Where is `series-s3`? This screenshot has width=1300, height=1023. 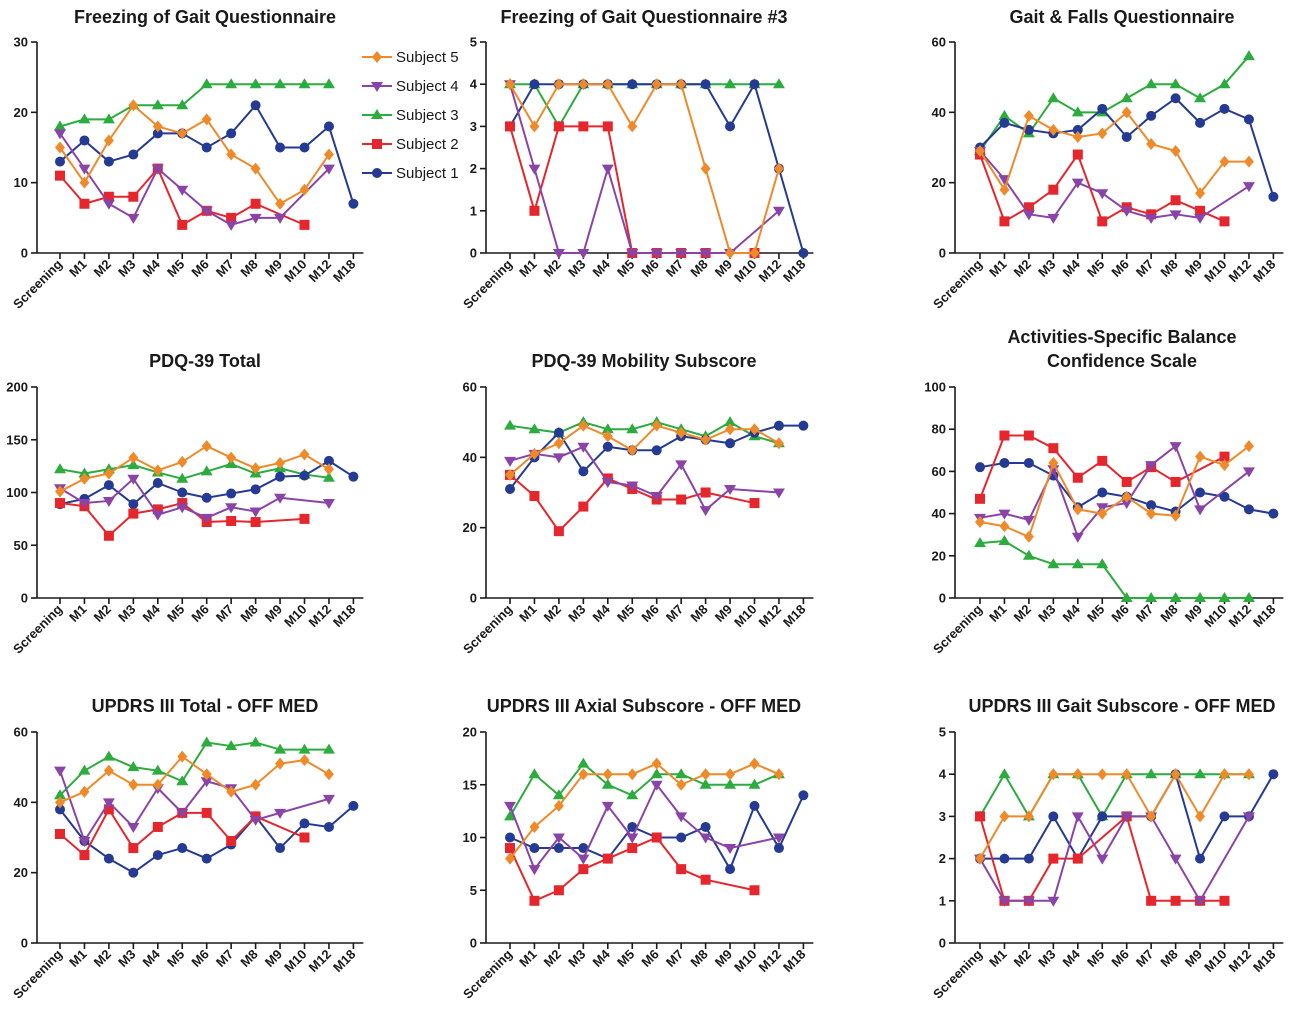
series-s3 is located at coordinates (194, 768).